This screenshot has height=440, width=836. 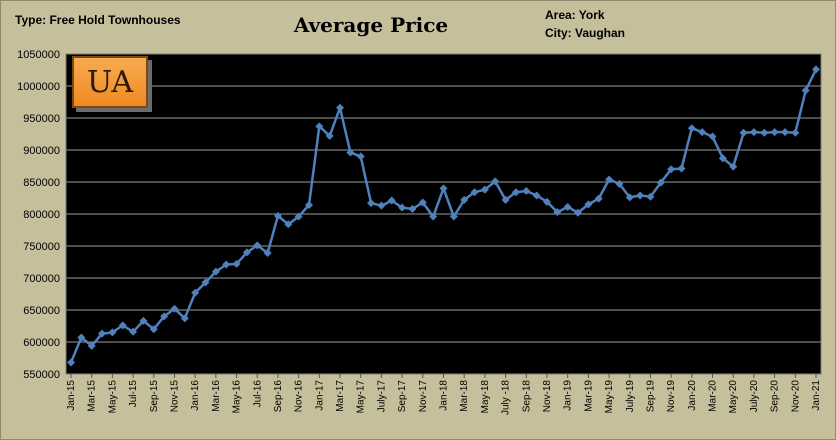 I want to click on y-tick-label: 600000, so click(x=41, y=343).